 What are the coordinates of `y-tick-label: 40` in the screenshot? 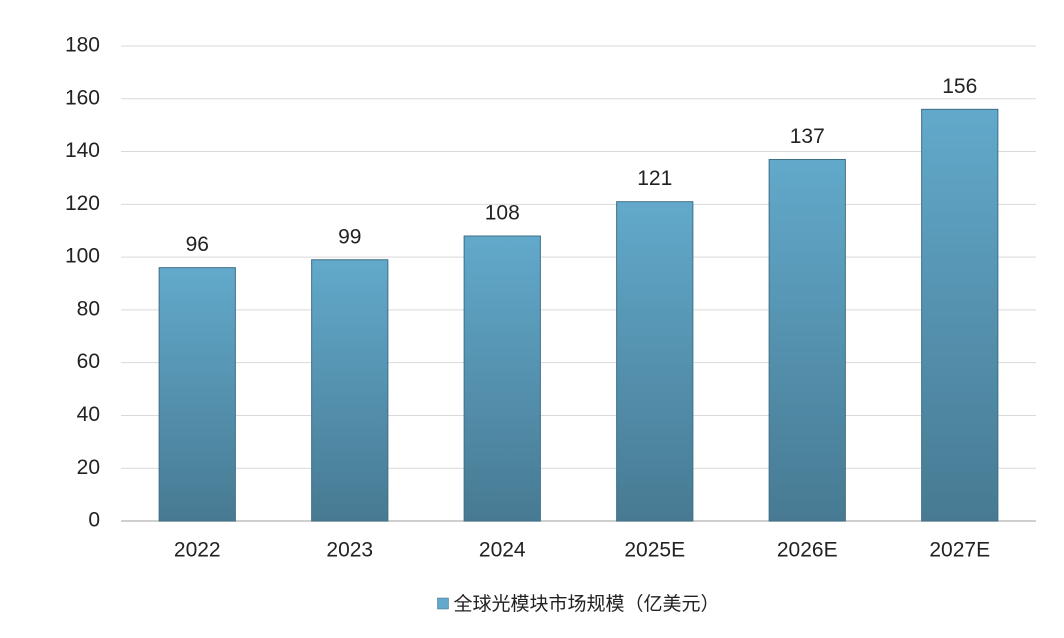 It's located at (88, 414).